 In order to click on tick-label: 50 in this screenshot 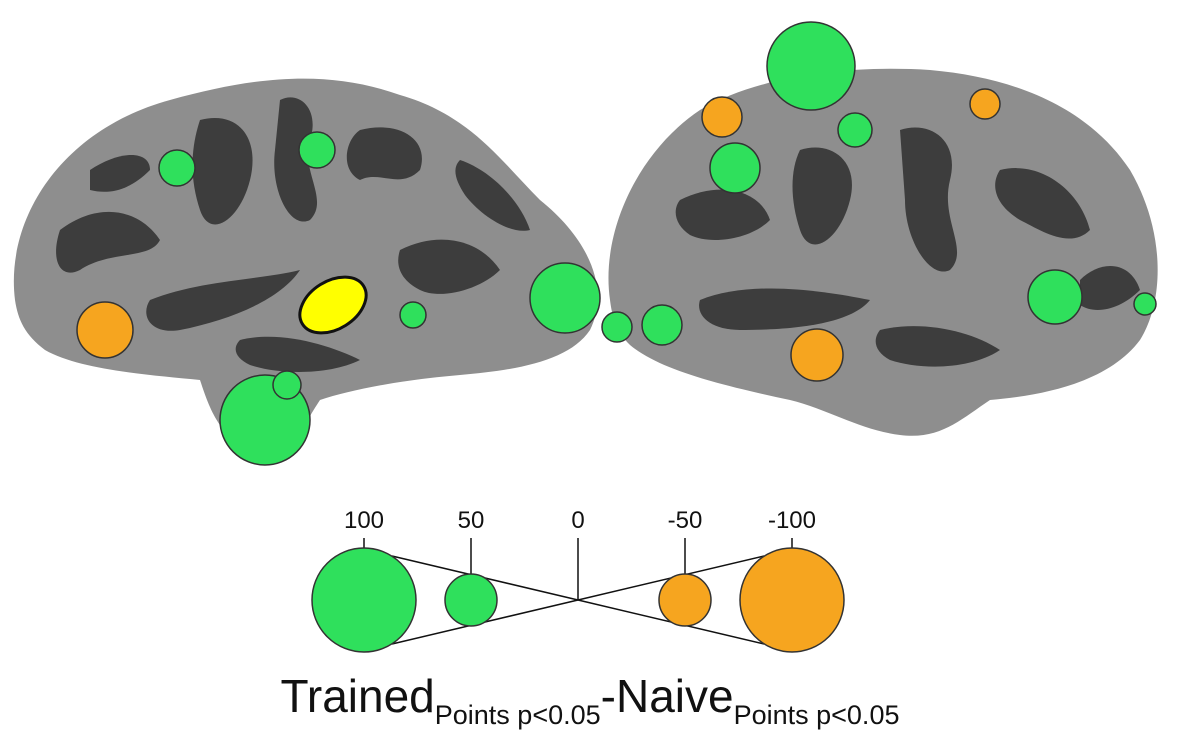, I will do `click(471, 520)`.